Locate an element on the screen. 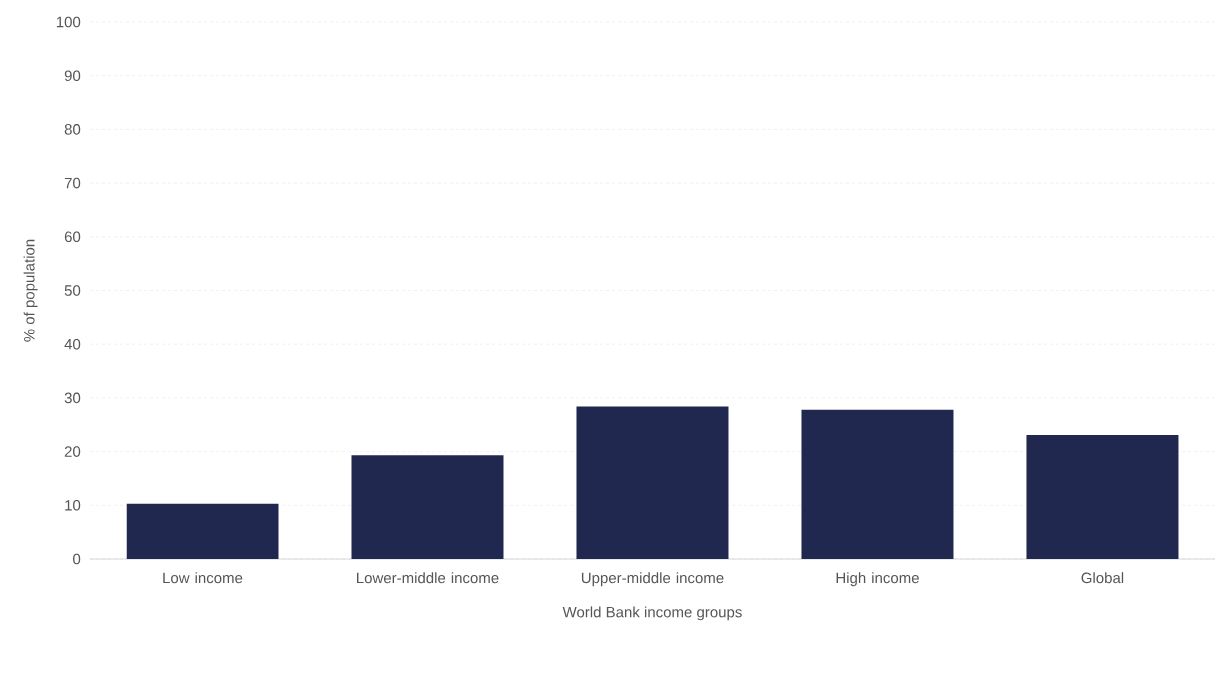  y-tick-label: 30 is located at coordinates (72, 398).